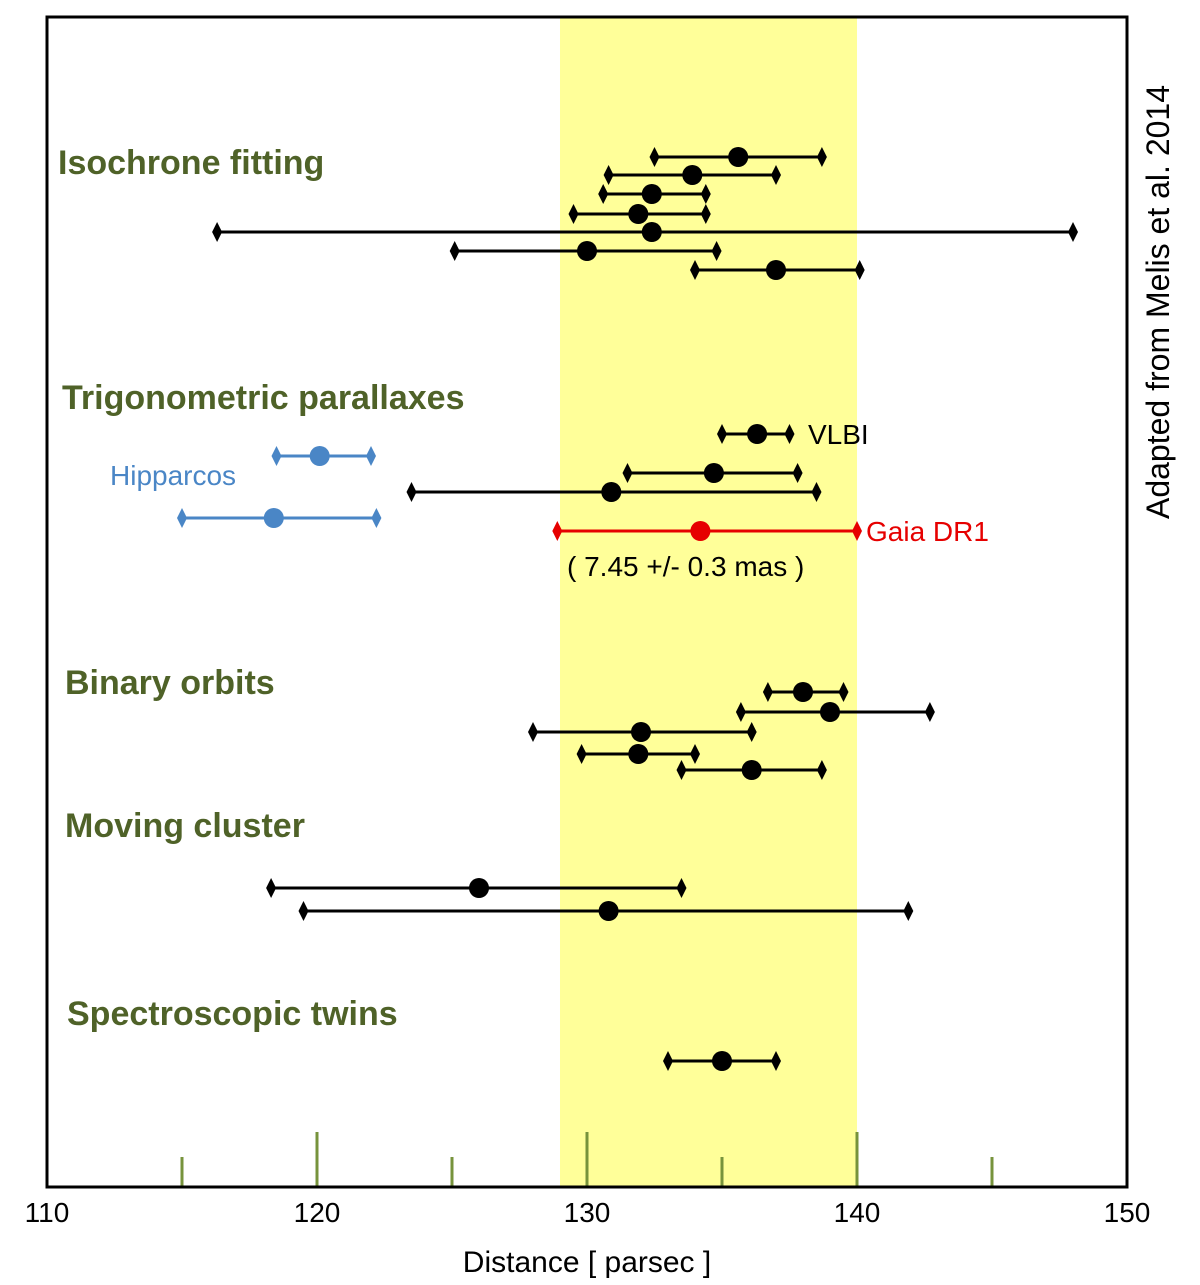  What do you see at coordinates (185, 826) in the screenshot?
I see `group-label: Moving cluster` at bounding box center [185, 826].